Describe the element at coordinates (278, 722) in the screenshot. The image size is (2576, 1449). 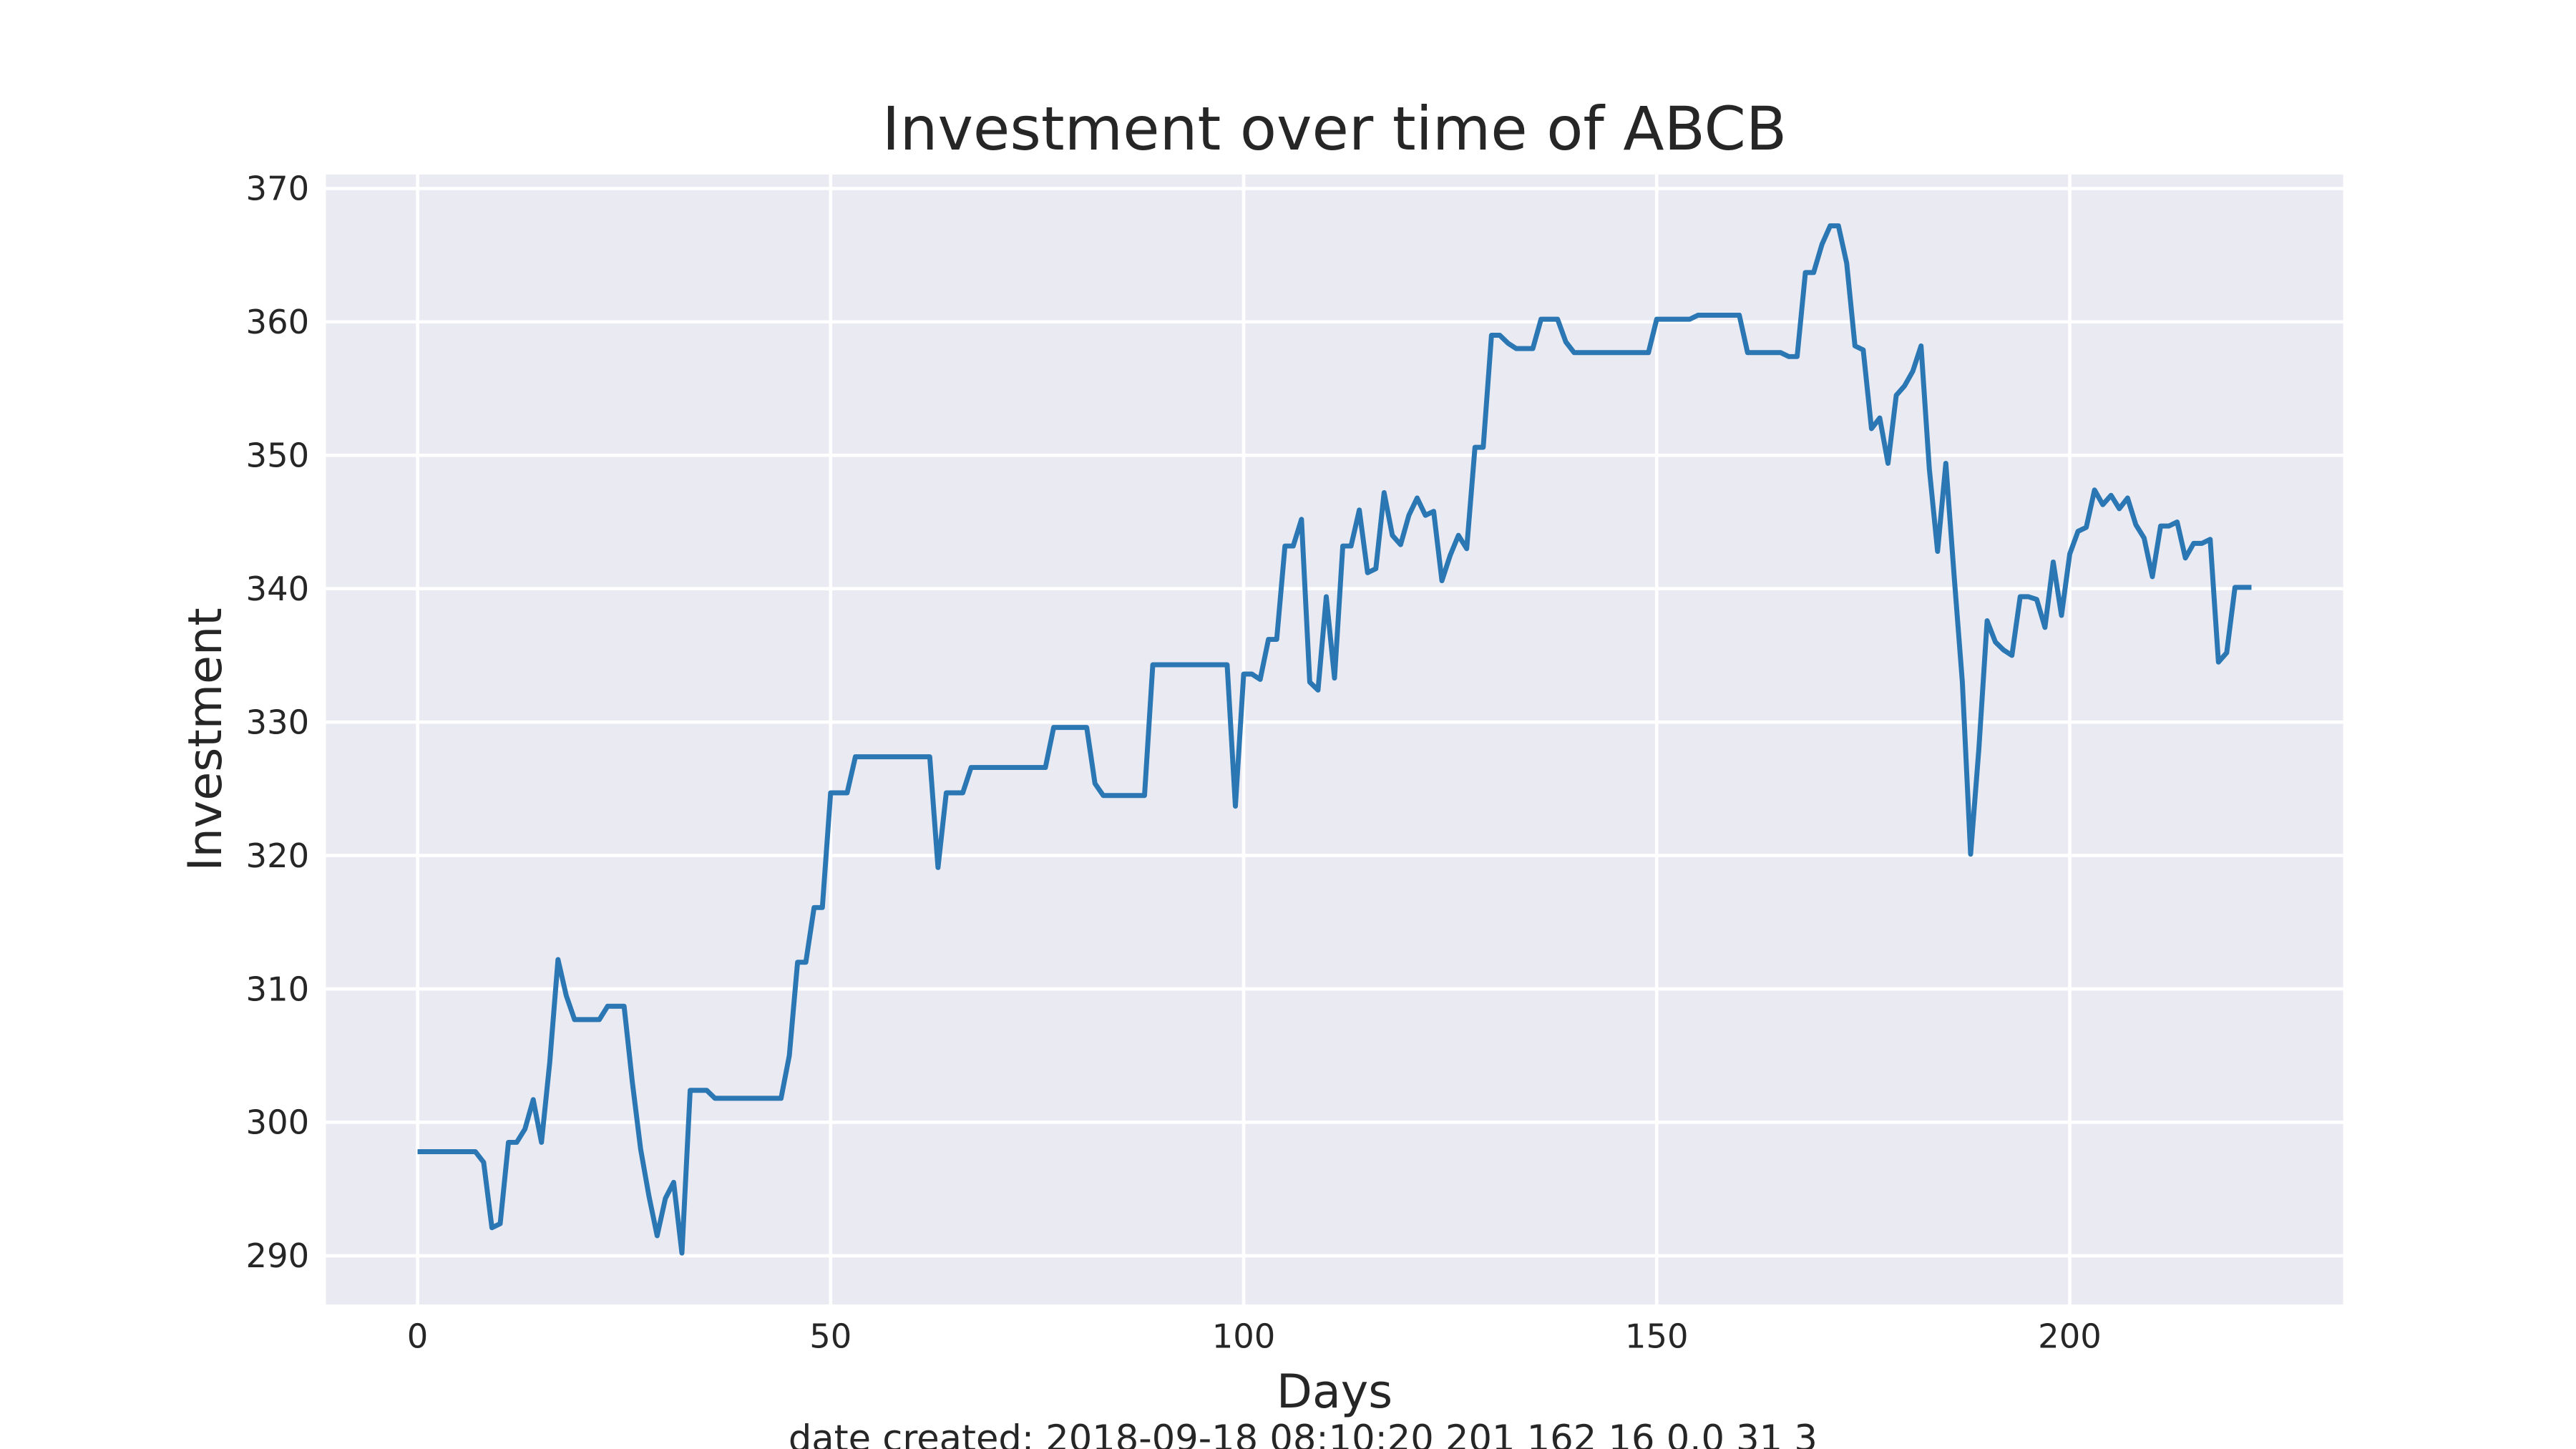
I see `y-tick-label: 330` at that location.